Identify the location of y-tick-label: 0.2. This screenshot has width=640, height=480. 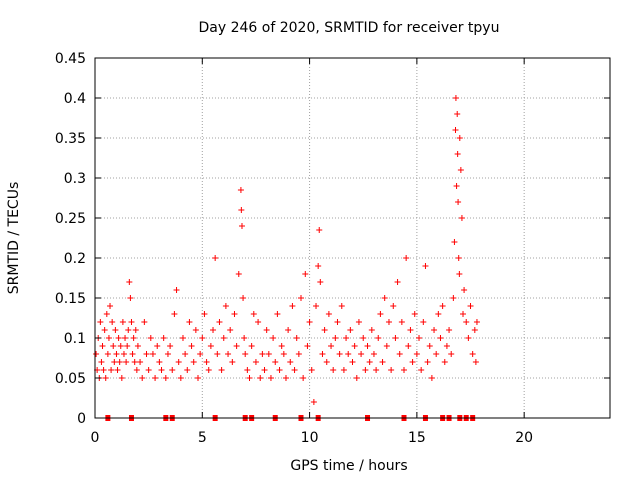
(75, 259).